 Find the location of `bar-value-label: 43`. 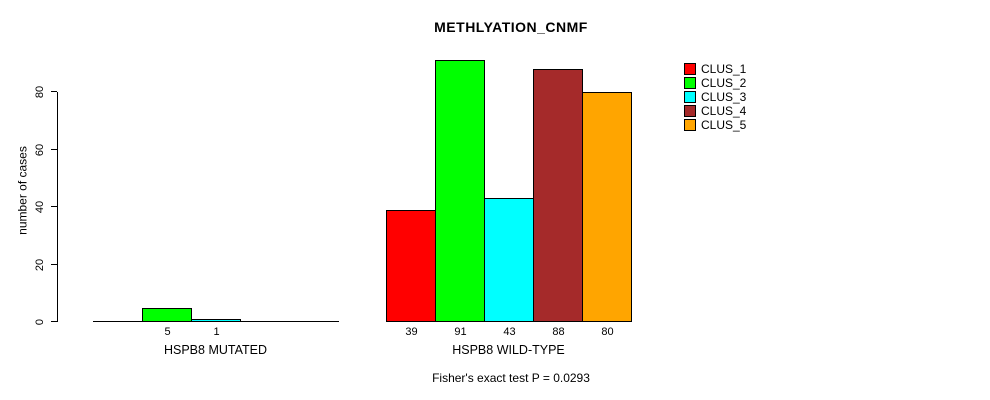

bar-value-label: 43 is located at coordinates (509, 332).